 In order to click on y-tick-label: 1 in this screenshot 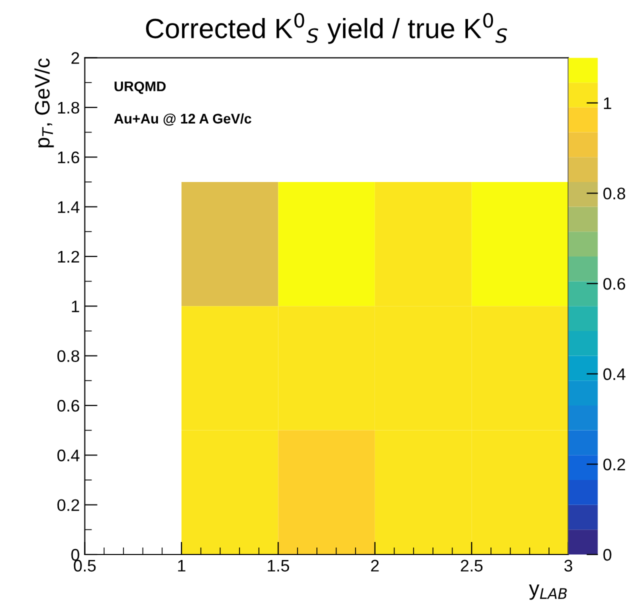, I will do `click(76, 306)`.